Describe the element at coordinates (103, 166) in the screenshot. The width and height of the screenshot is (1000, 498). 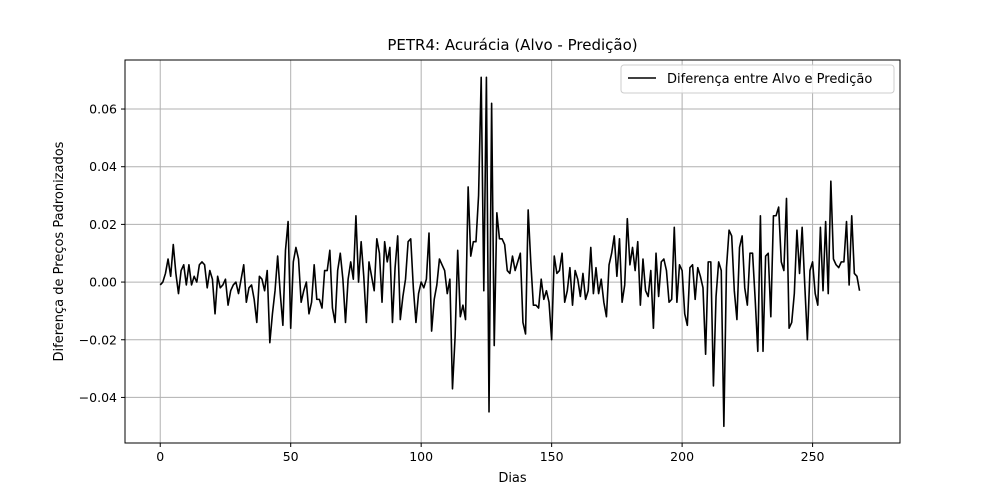
I see `y-tick-label: 0.04` at that location.